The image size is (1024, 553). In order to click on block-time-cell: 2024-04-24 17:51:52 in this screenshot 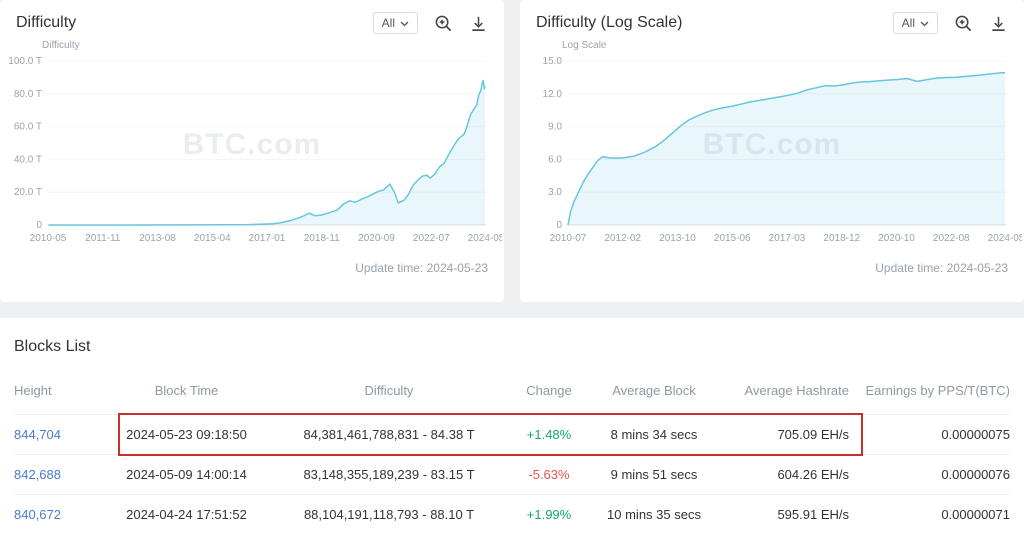, I will do `click(186, 514)`.